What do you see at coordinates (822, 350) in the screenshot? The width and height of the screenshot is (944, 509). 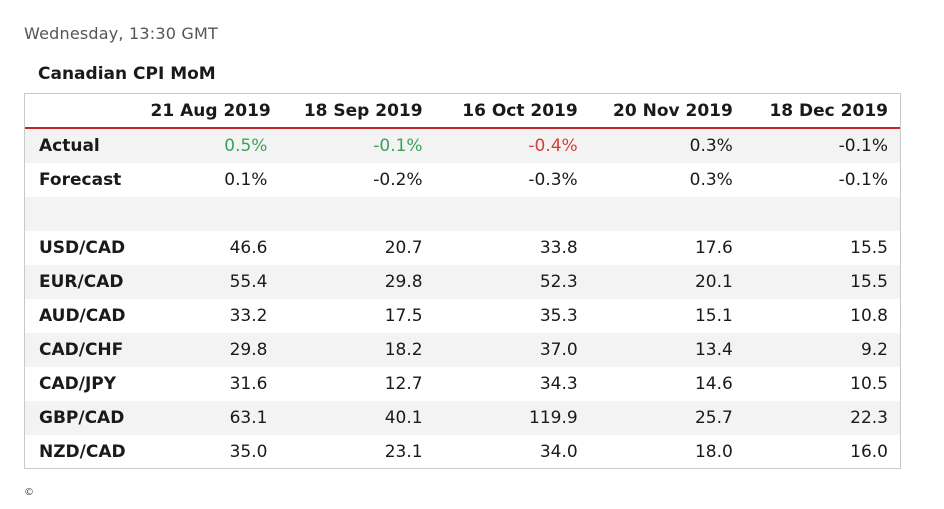 I see `pip-value: 9.2` at bounding box center [822, 350].